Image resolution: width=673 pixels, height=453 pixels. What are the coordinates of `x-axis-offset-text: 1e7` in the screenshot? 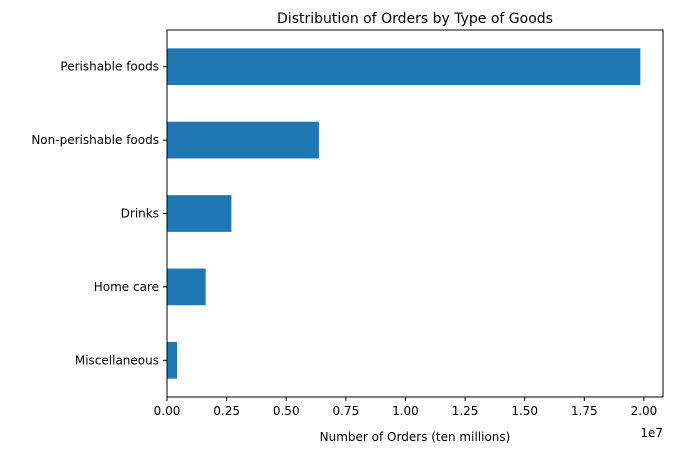 It's located at (651, 433).